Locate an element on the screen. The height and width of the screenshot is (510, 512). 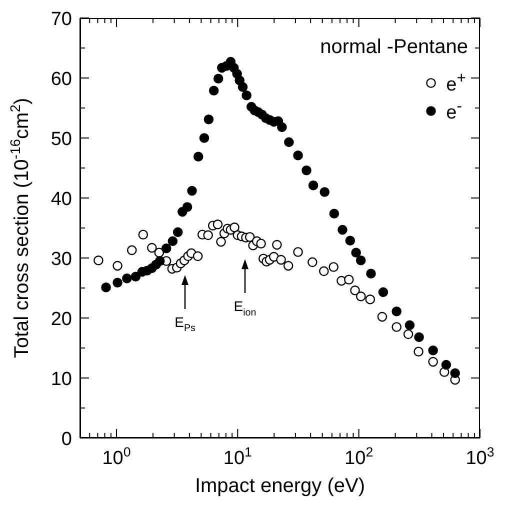
y-tick-label: 50 is located at coordinates (61, 139).